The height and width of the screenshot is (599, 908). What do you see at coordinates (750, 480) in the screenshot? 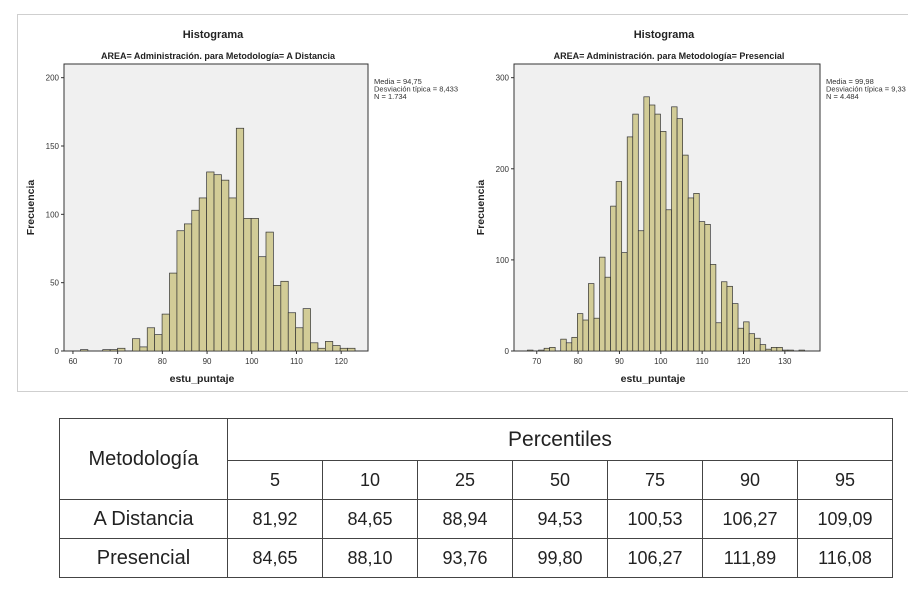
I see `percentile-header: 90` at bounding box center [750, 480].